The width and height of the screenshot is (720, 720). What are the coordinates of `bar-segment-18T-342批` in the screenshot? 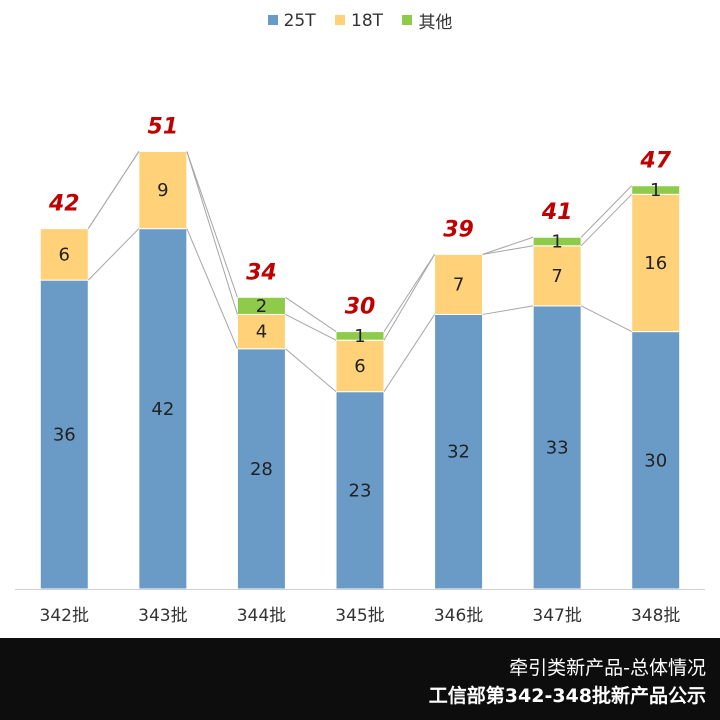 It's located at (64, 254).